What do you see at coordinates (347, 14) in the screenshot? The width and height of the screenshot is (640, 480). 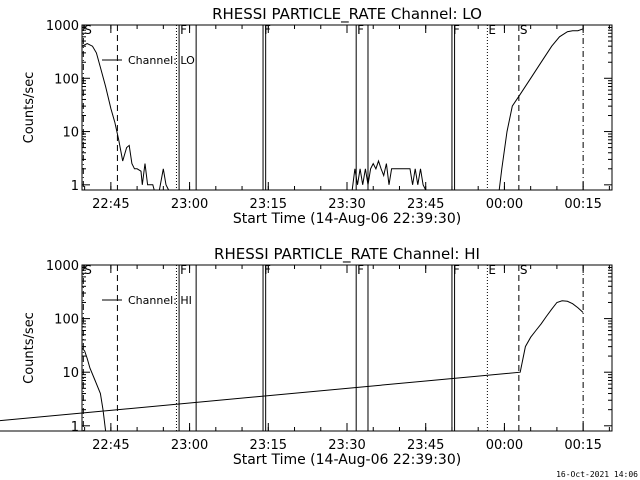 I see `chart-title: RHESSI PARTICLE_RATE Channel: LO` at bounding box center [347, 14].